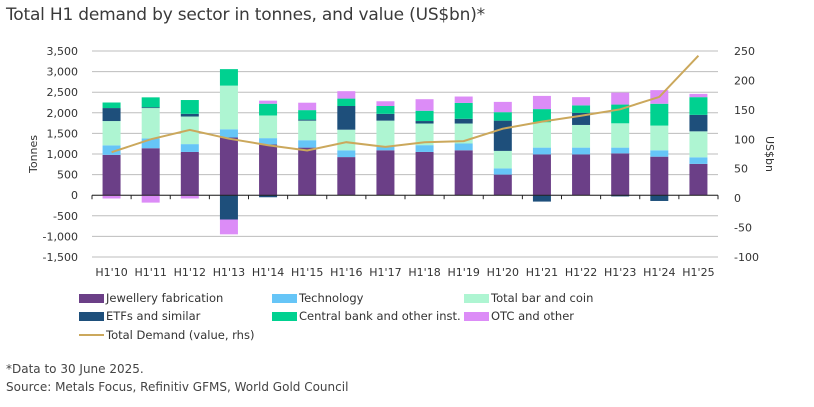 The image size is (814, 407). Describe the element at coordinates (33, 154) in the screenshot. I see `y-axis-label: Tonnes` at that location.